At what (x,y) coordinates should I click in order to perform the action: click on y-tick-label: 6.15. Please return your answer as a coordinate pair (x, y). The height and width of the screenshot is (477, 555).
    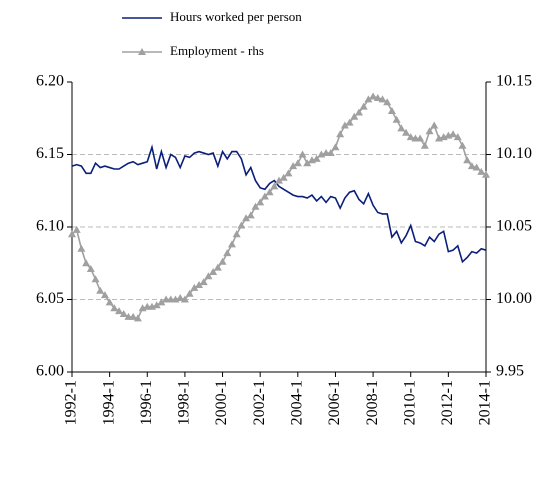
    Looking at the image, I should click on (50, 153).